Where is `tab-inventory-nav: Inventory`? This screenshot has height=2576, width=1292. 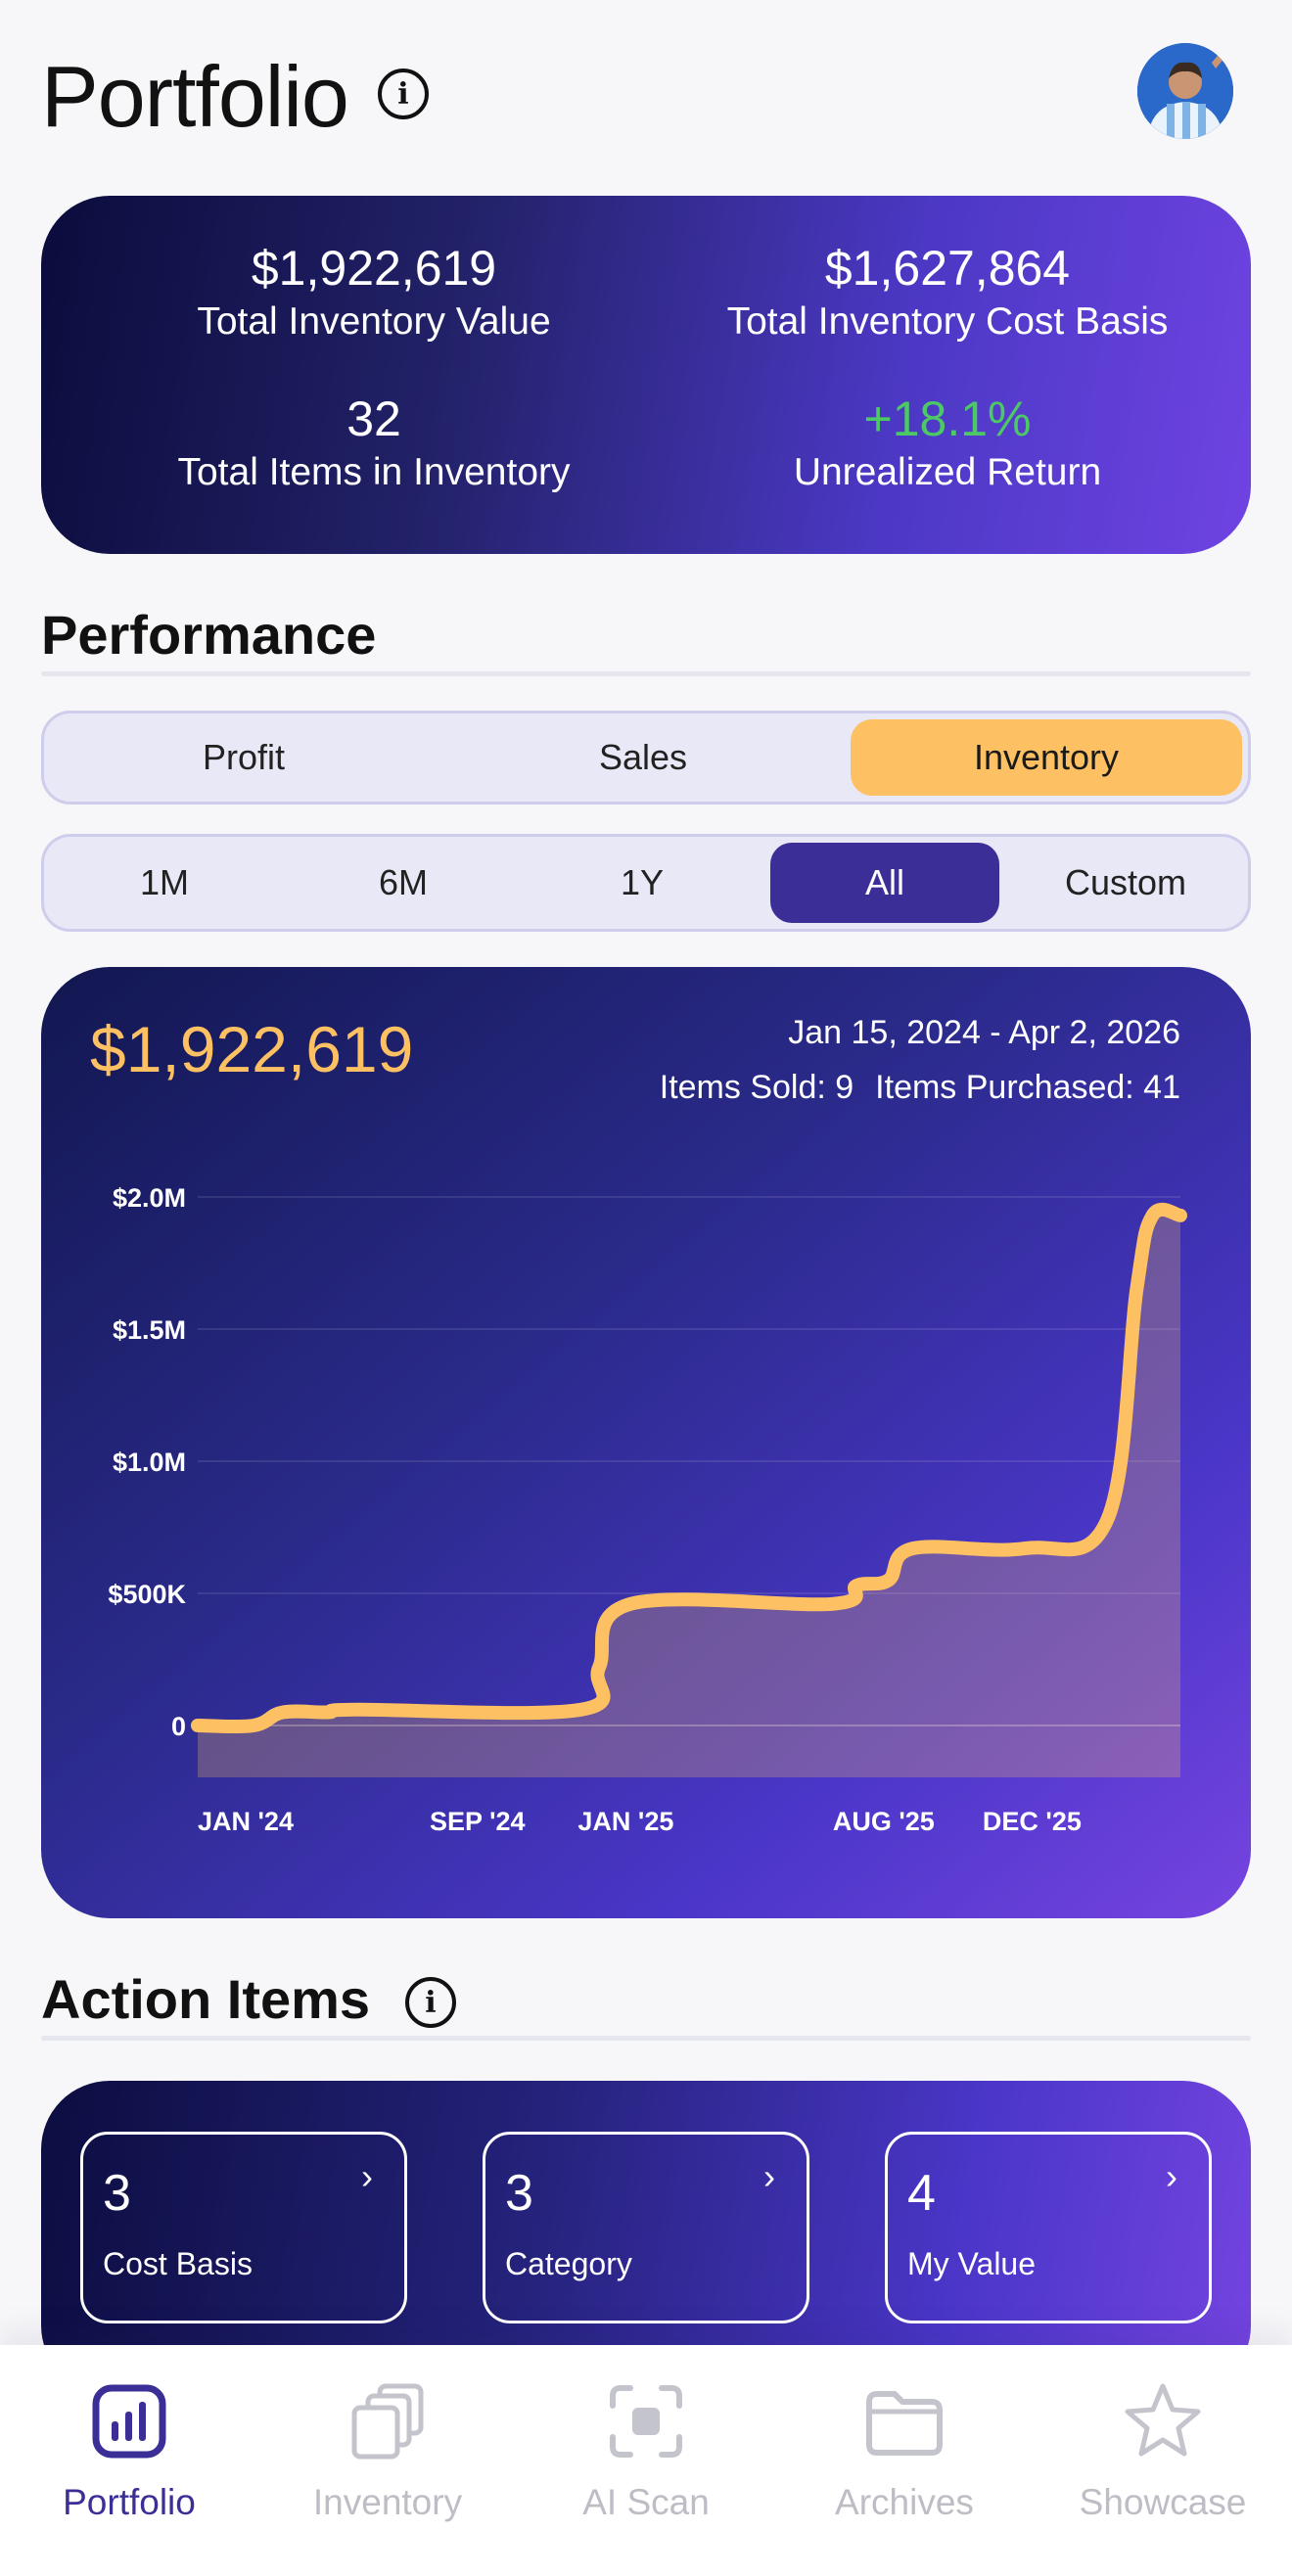 tab-inventory-nav: Inventory is located at coordinates (387, 2452).